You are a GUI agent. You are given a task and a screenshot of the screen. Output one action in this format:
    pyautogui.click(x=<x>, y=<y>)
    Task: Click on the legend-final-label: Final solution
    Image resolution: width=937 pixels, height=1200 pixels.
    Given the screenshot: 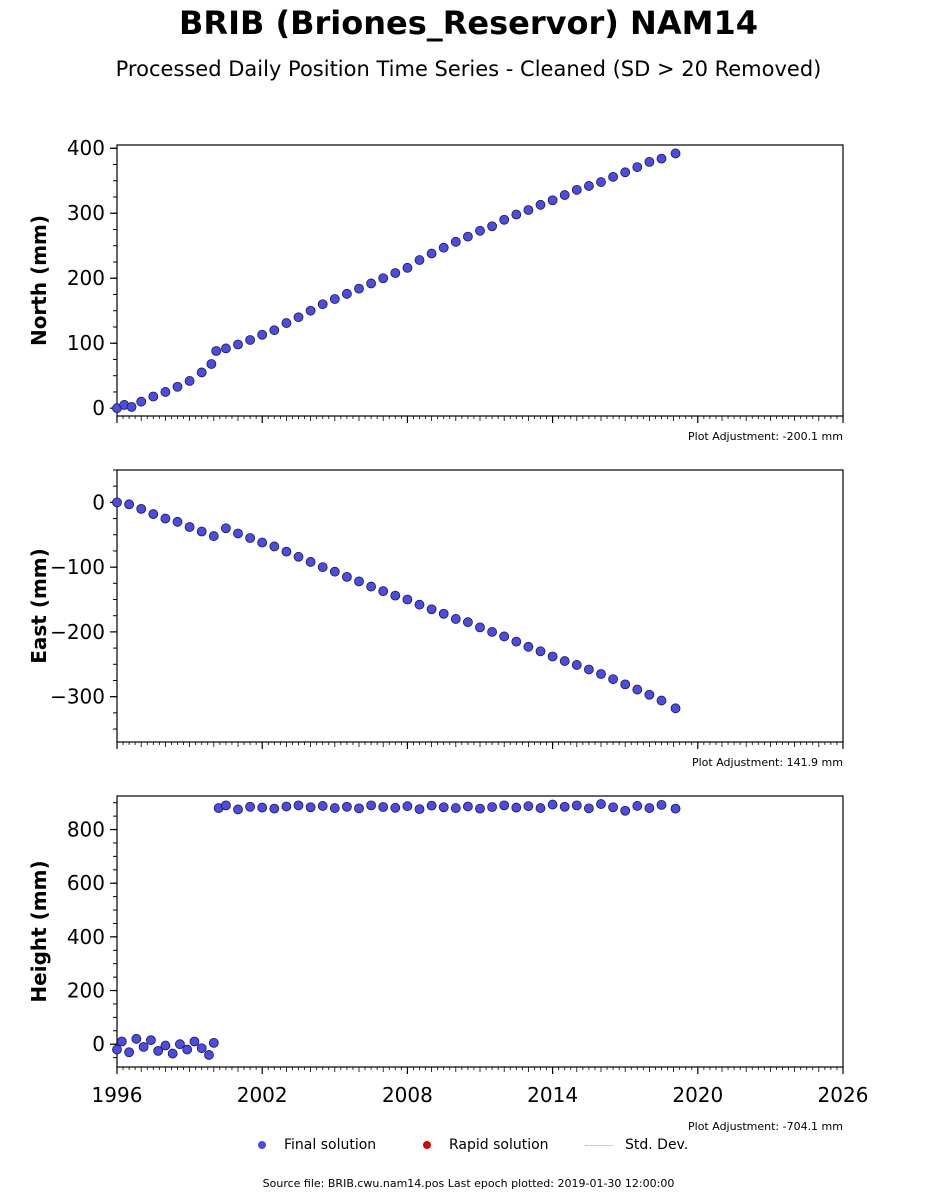 What is the action you would take?
    pyautogui.click(x=330, y=1145)
    